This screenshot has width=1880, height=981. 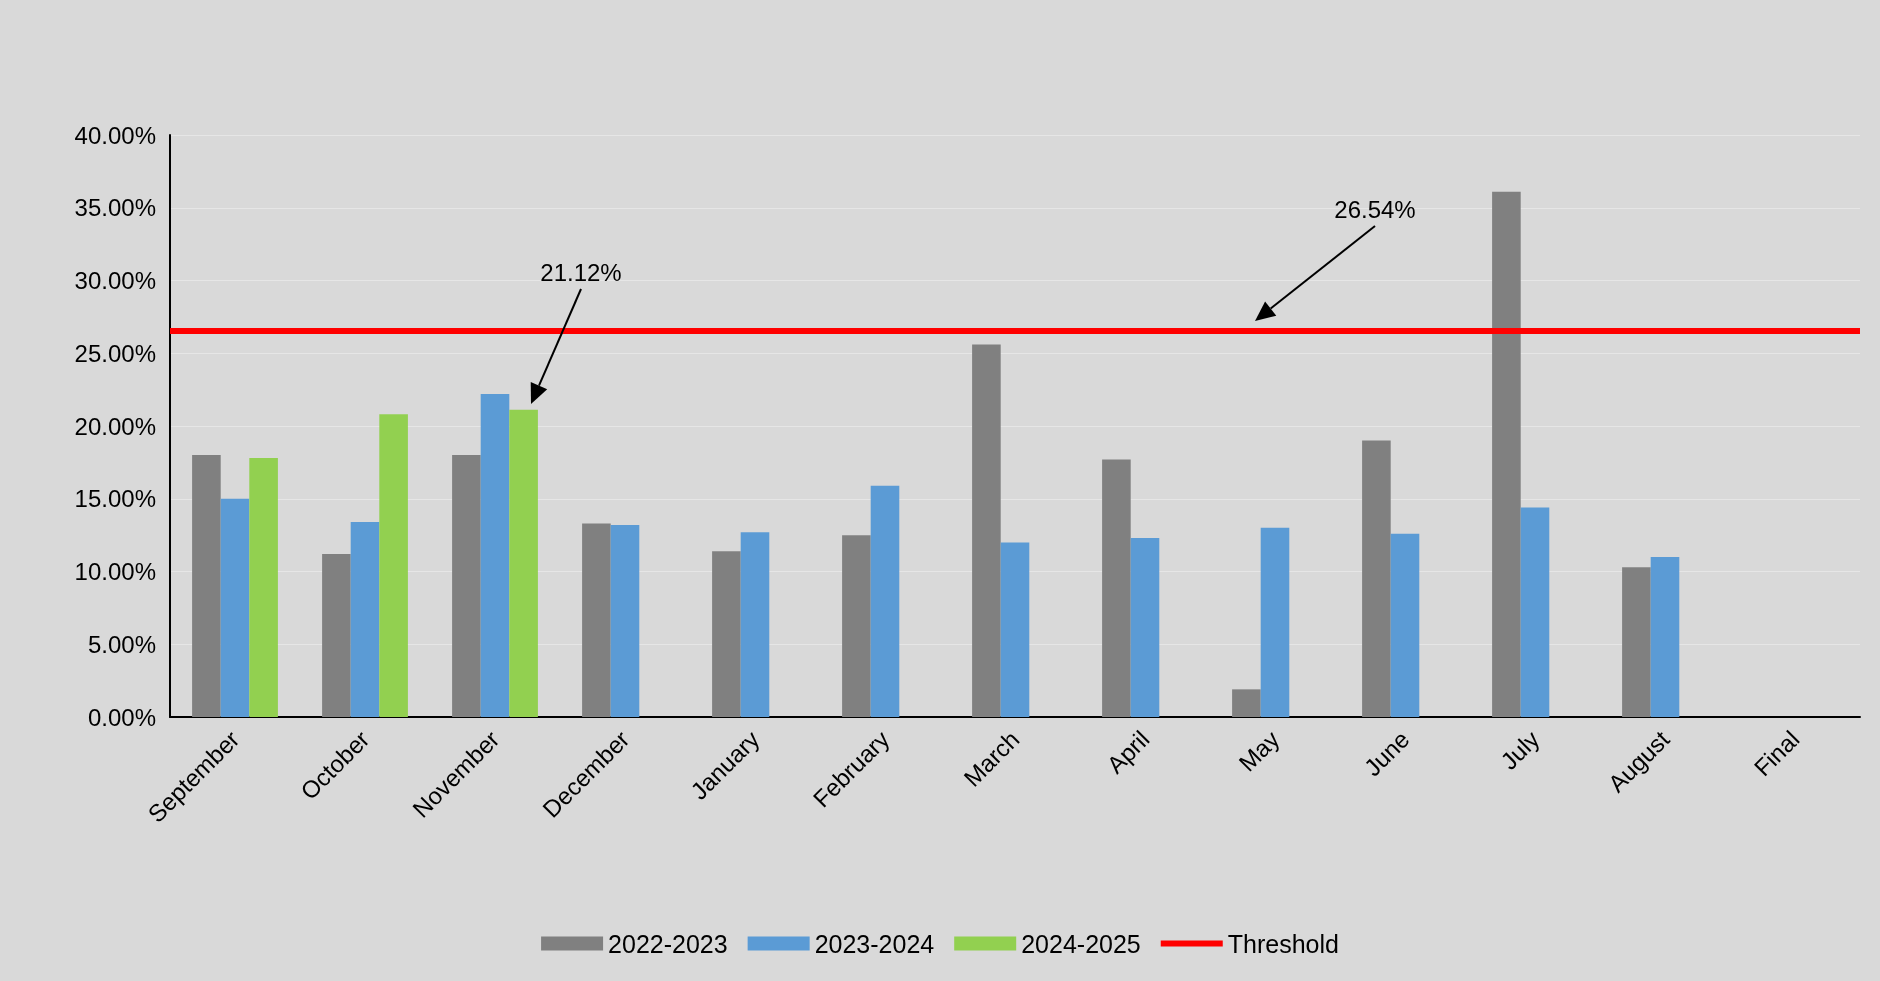 What do you see at coordinates (115, 208) in the screenshot?
I see `y-tick-label: 35.00%` at bounding box center [115, 208].